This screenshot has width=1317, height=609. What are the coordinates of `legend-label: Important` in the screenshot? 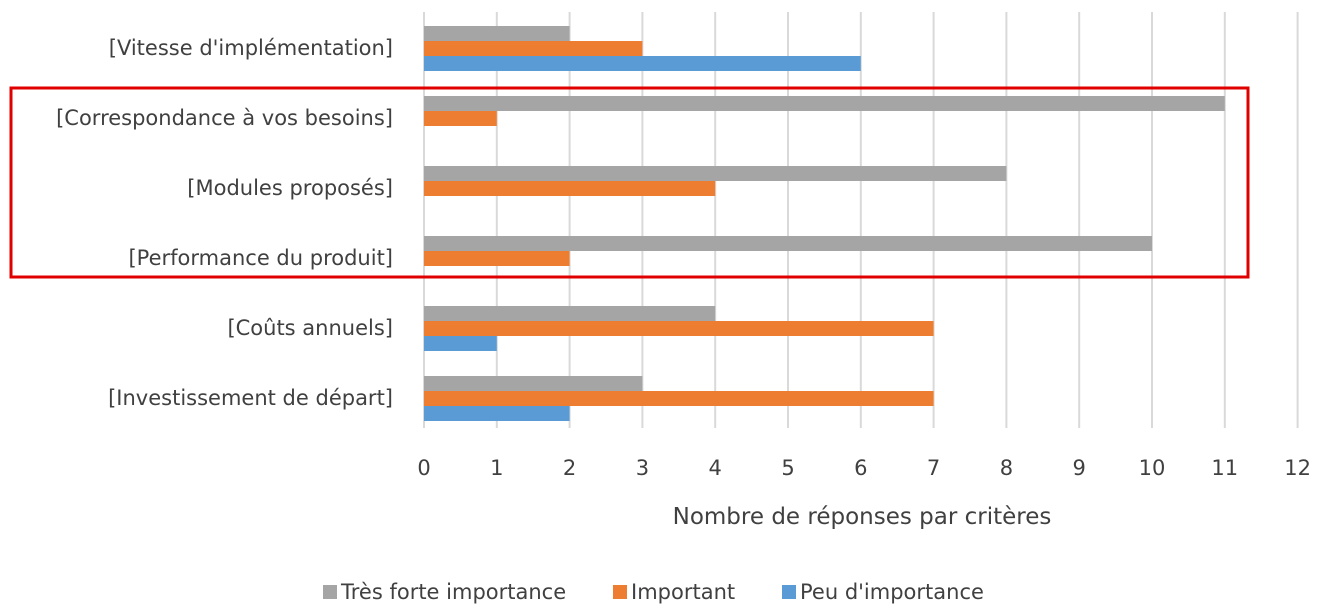 It's located at (683, 592).